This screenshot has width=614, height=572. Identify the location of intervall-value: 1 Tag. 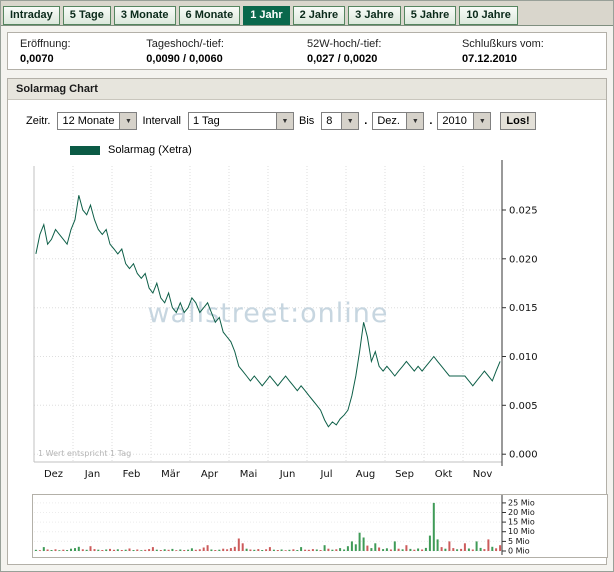
(206, 121).